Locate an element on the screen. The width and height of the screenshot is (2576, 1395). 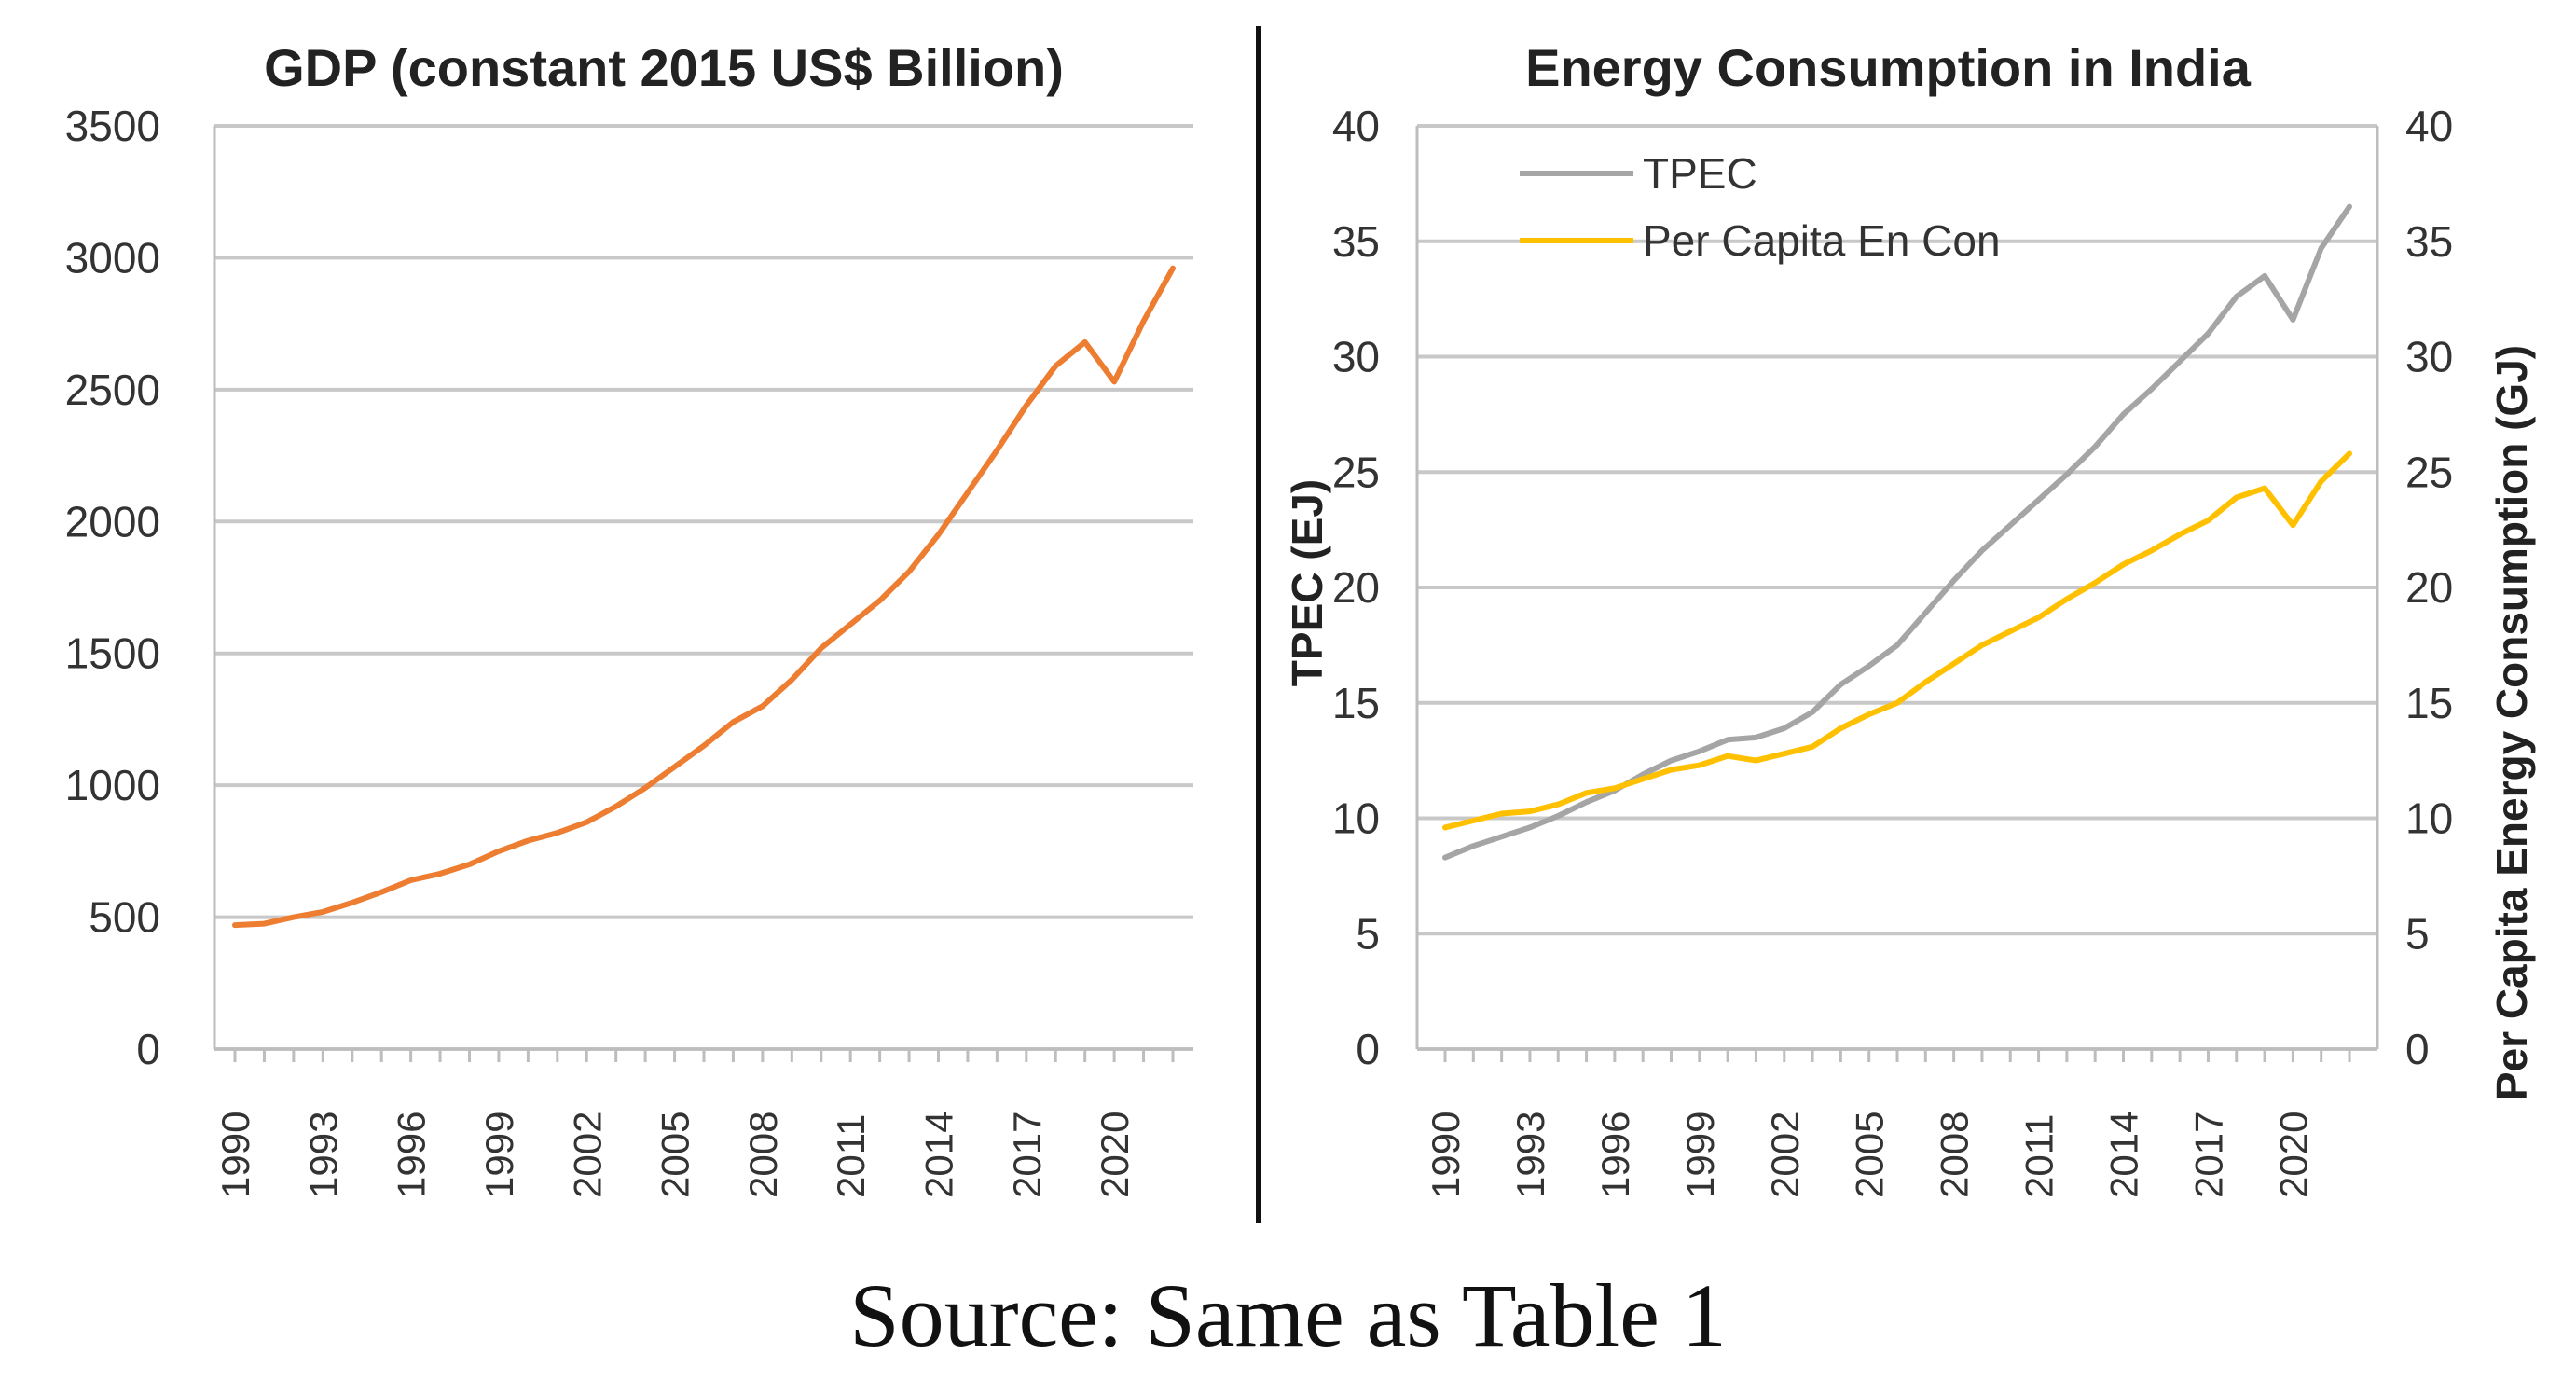
x-tick-label: 2005 is located at coordinates (1870, 1155).